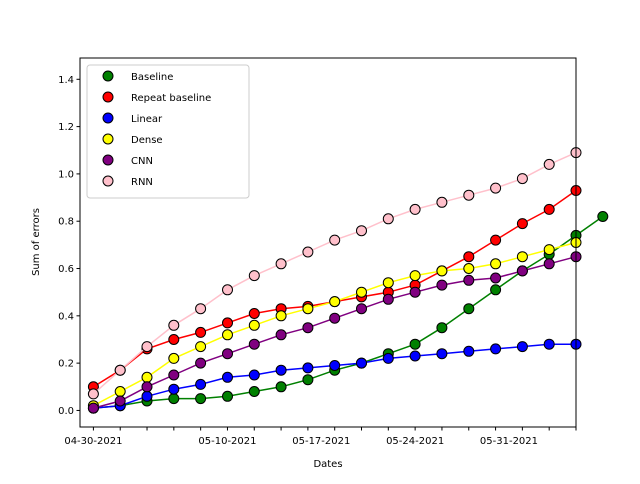 The image size is (640, 484). Describe the element at coordinates (66, 411) in the screenshot. I see `y-tick-label: 0.0` at that location.